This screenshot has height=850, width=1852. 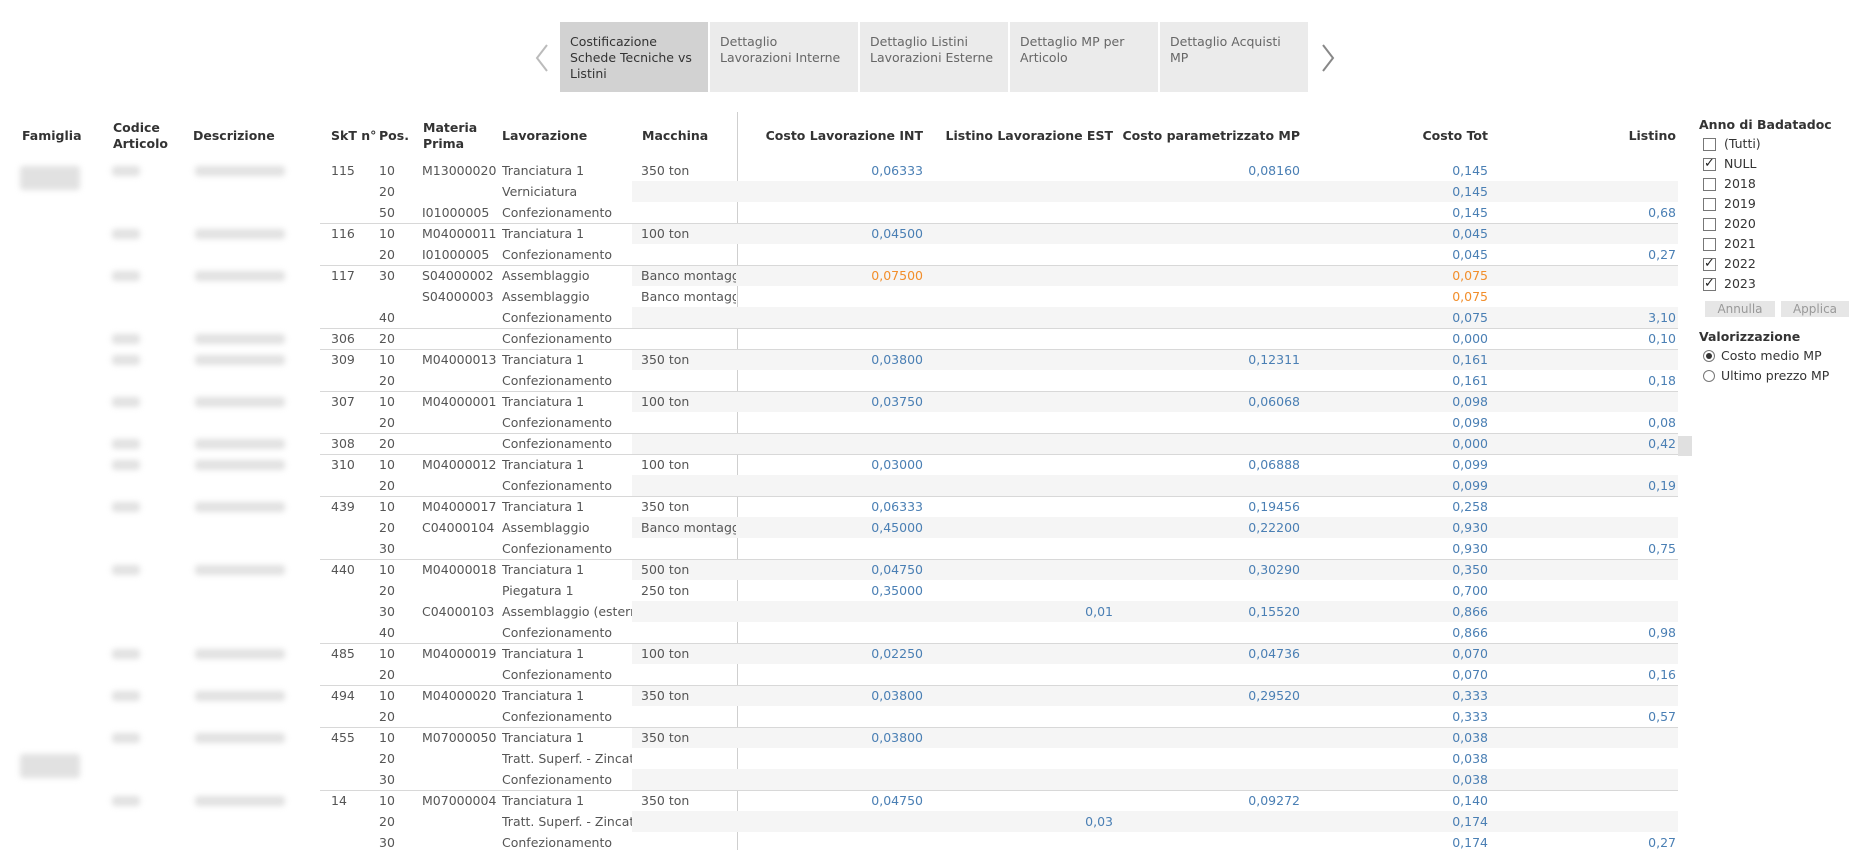 I want to click on header-materia: Materia Prima, so click(x=450, y=135).